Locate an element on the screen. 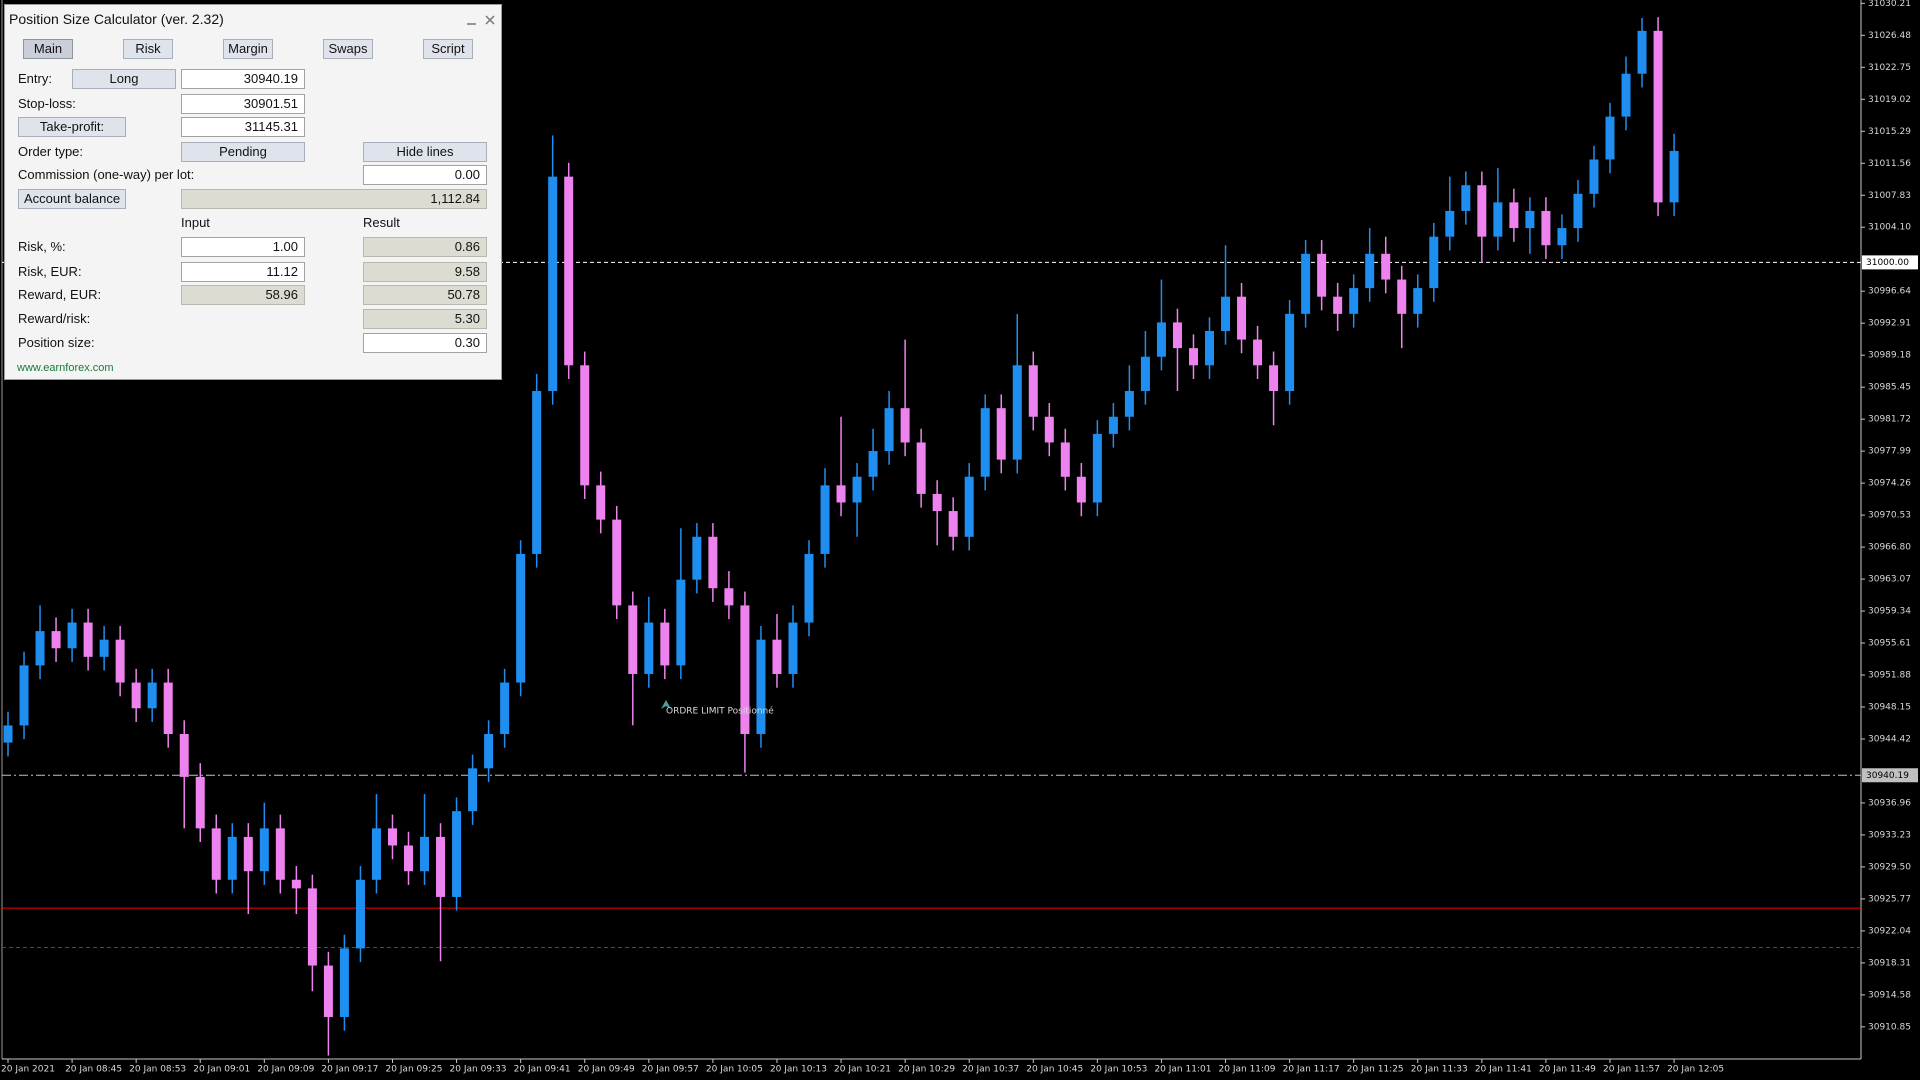 The height and width of the screenshot is (1080, 1920). label: Risk, %: is located at coordinates (42, 246).